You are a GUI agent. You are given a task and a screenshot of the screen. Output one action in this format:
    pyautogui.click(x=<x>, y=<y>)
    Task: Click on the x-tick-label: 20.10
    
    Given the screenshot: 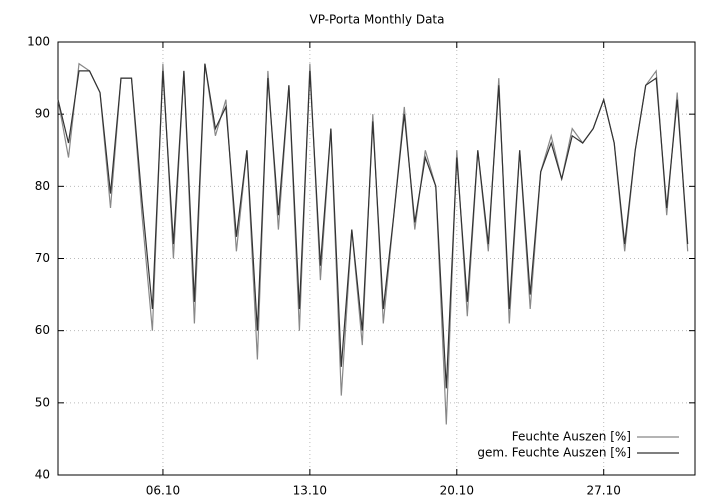 What is the action you would take?
    pyautogui.click(x=457, y=491)
    